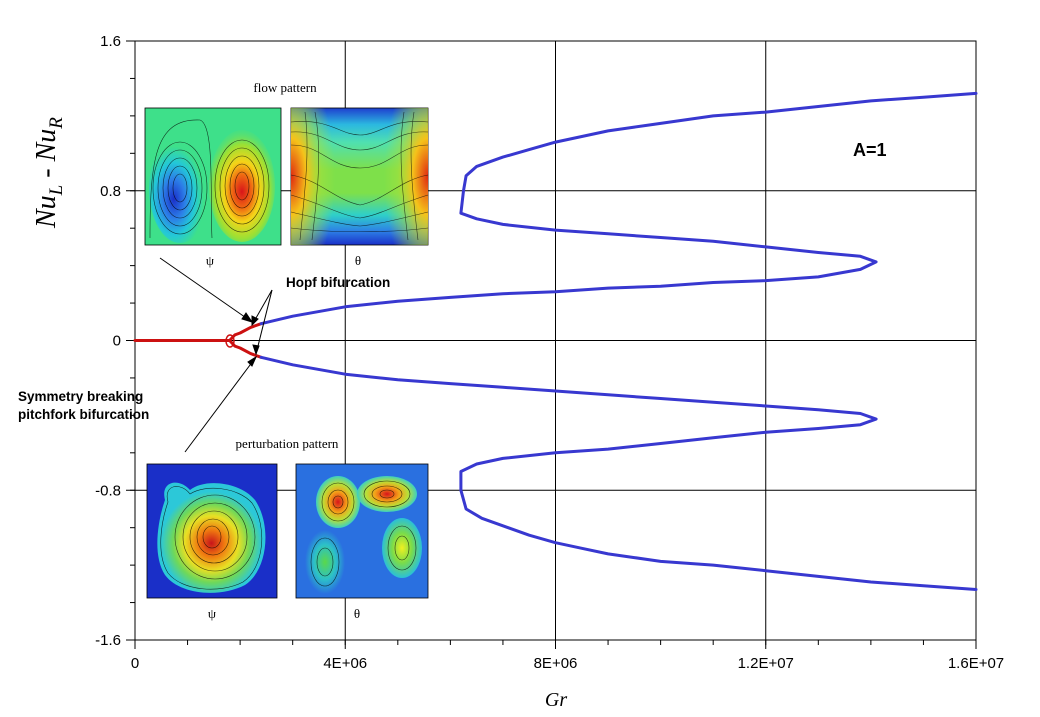 The width and height of the screenshot is (1040, 717). What do you see at coordinates (56, 191) in the screenshot?
I see `y-axis-label-sub-left: L` at bounding box center [56, 191].